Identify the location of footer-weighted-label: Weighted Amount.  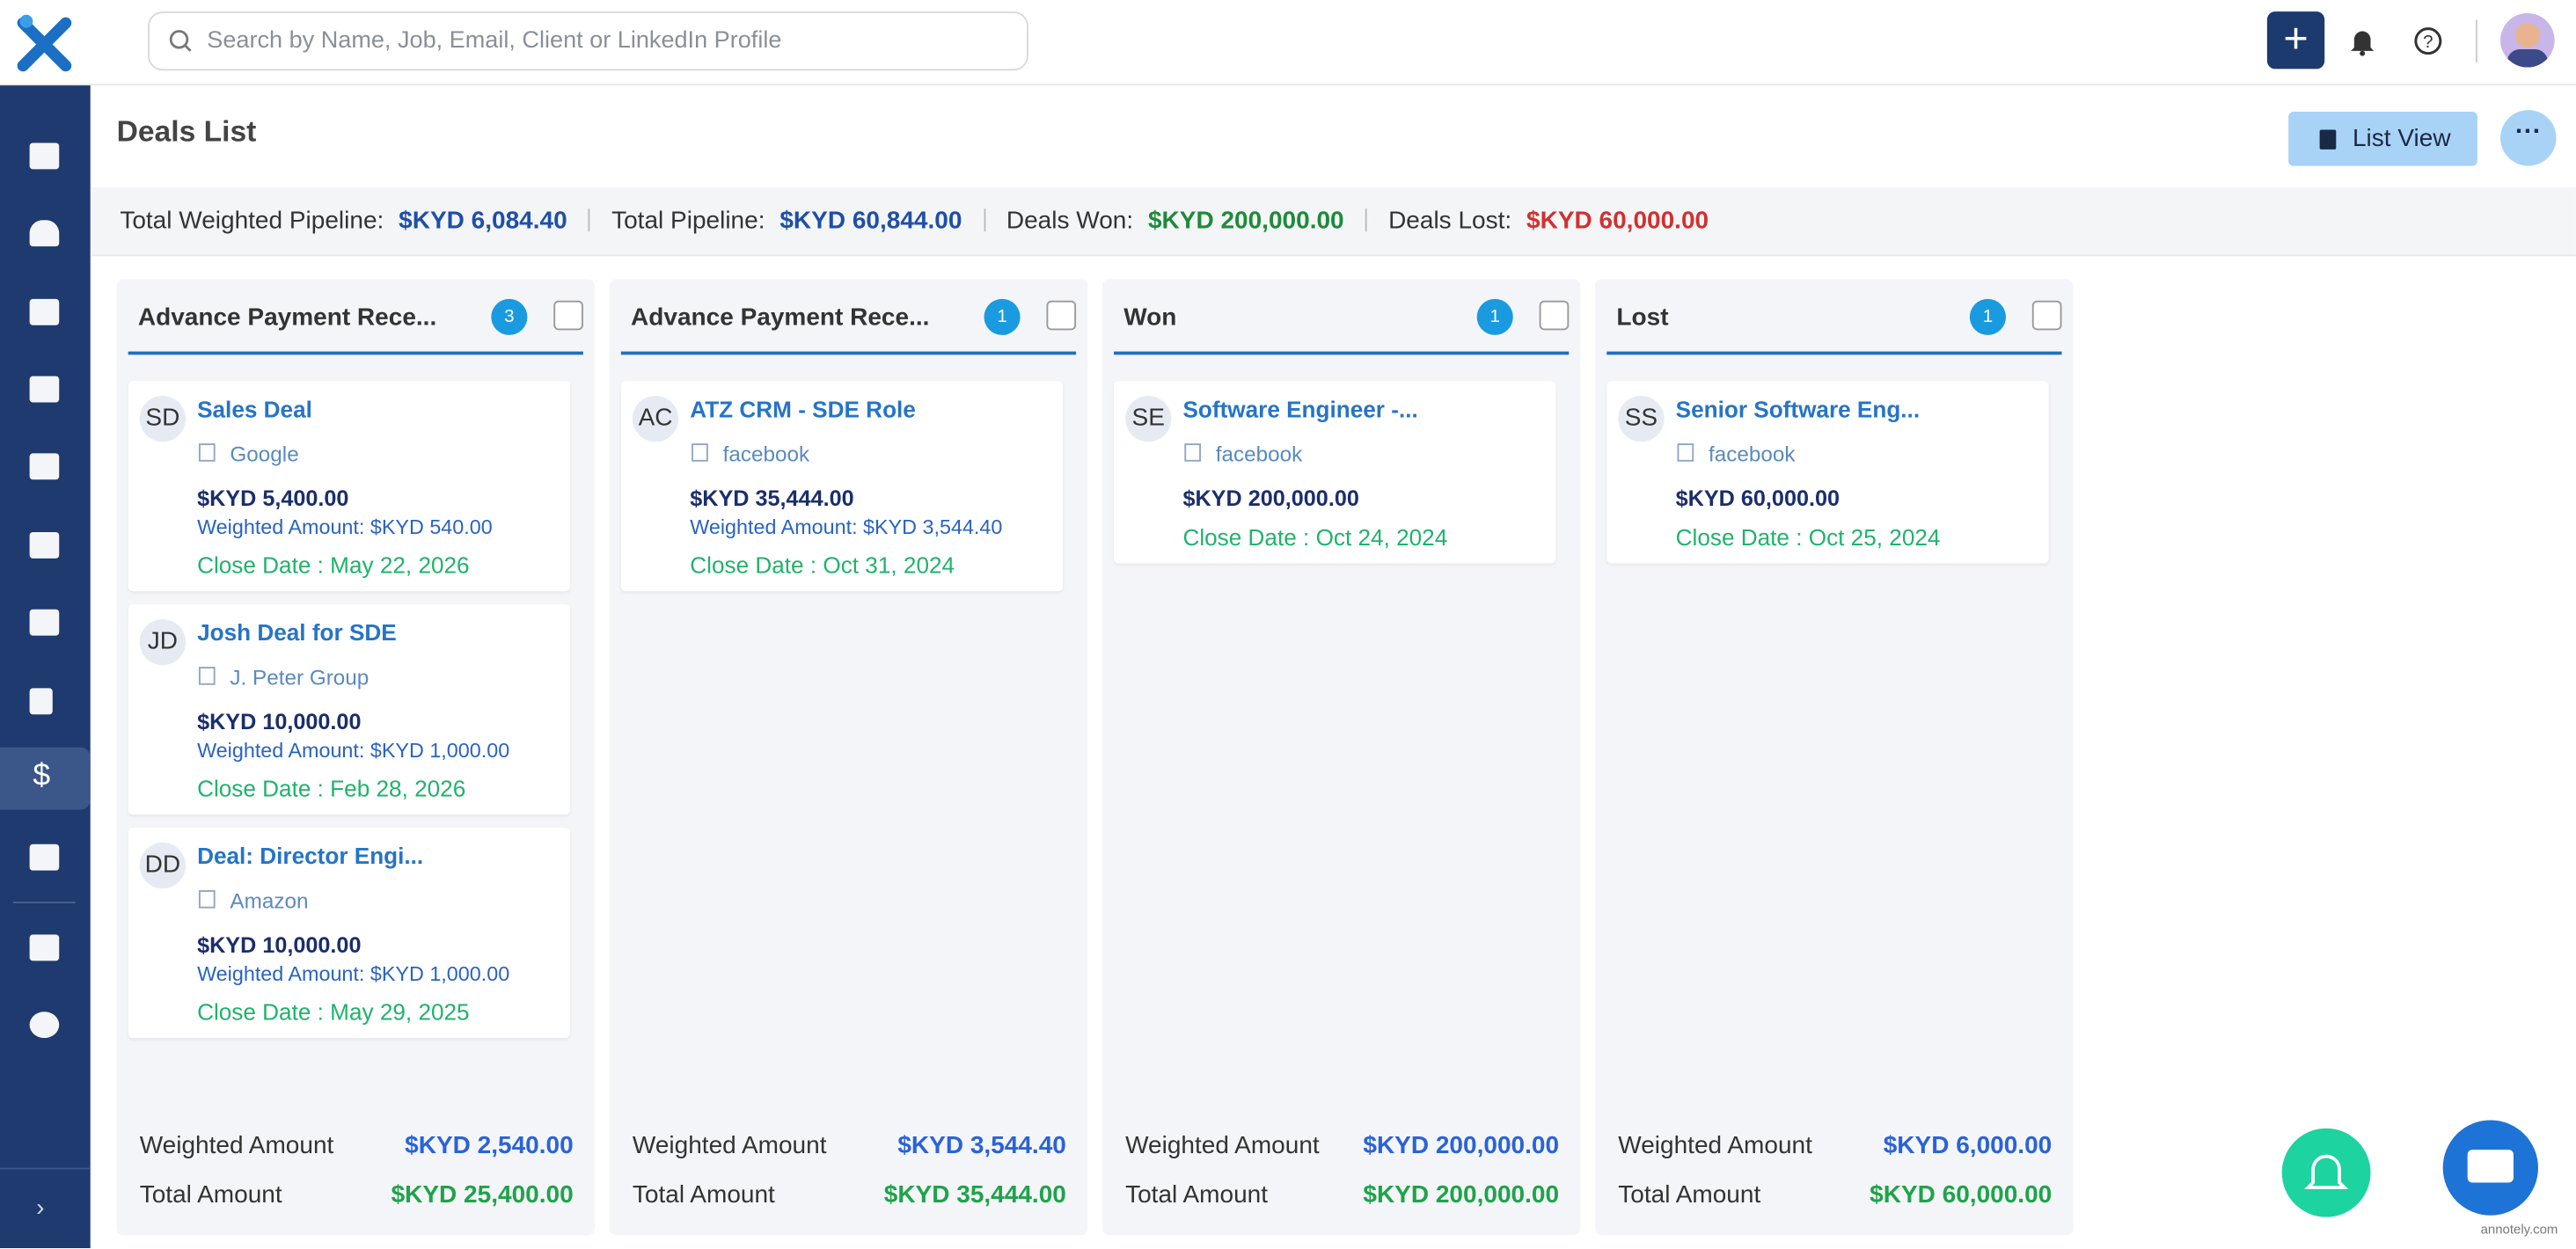
(1222, 1146).